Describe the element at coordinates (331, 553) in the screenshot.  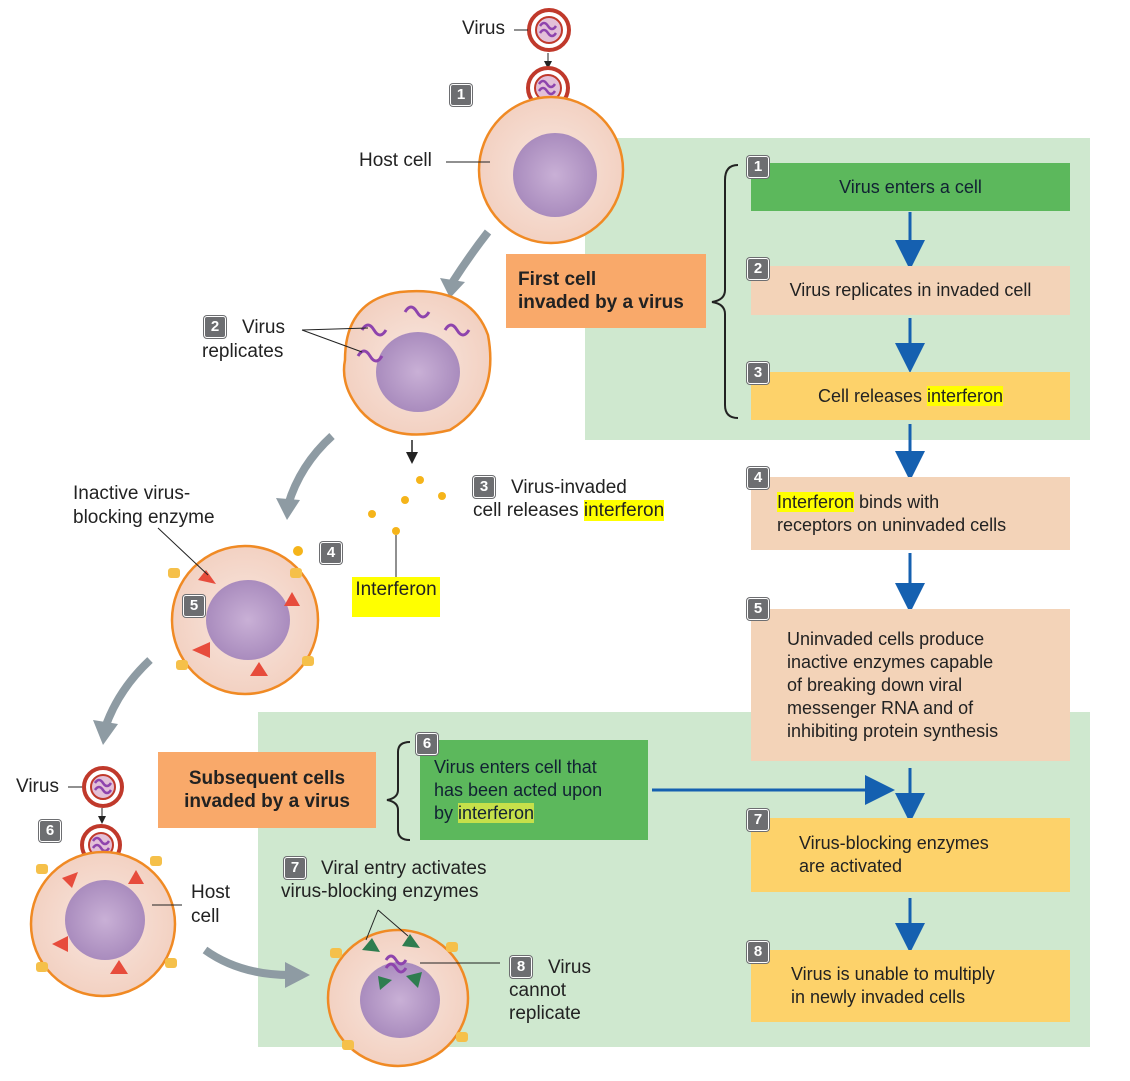
I see `badge-4-left: 4` at that location.